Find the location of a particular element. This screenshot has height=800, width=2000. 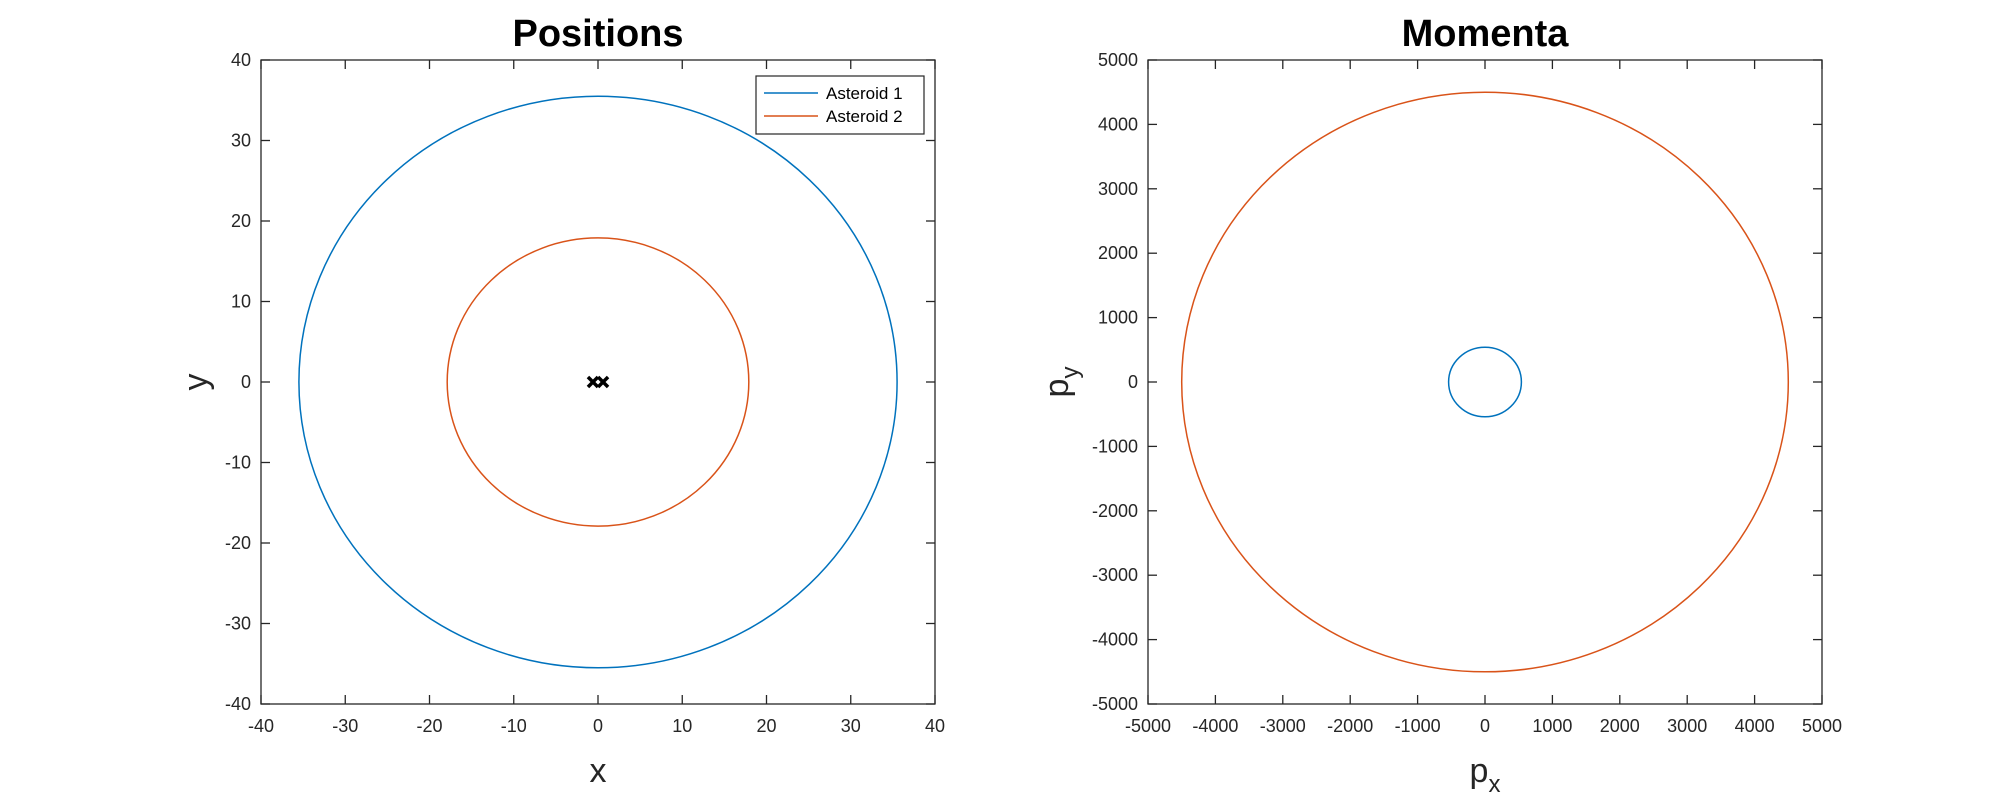

x-axis-label-main: p is located at coordinates (1479, 771).